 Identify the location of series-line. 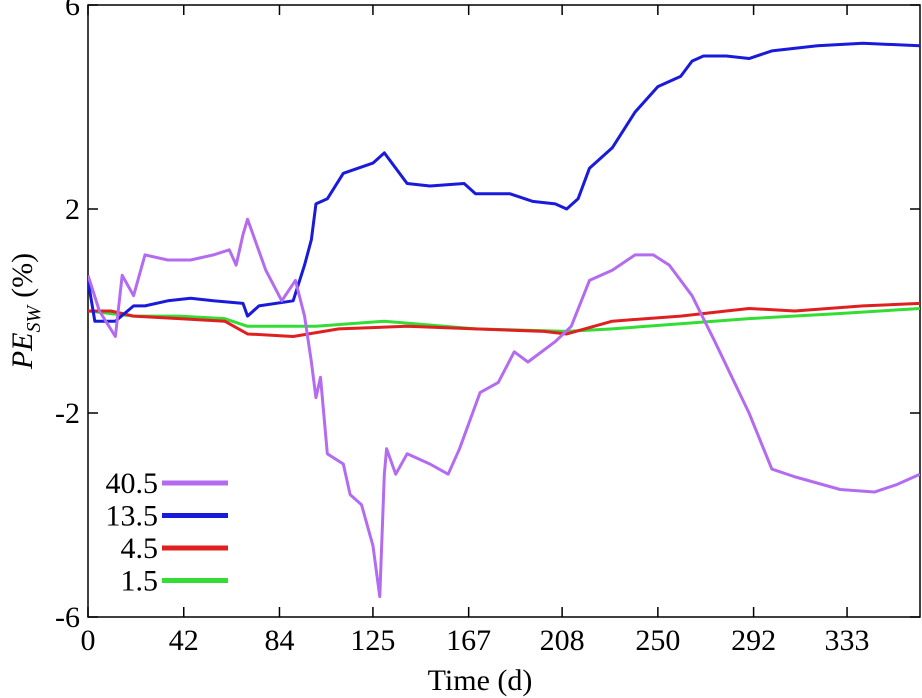
(504, 319).